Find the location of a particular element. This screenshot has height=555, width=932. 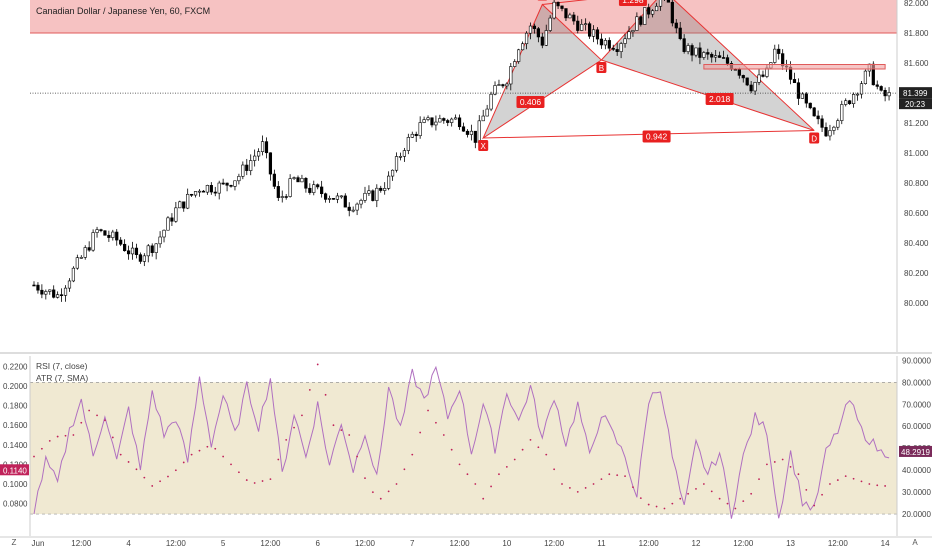

pattern-point-label: B is located at coordinates (601, 68).